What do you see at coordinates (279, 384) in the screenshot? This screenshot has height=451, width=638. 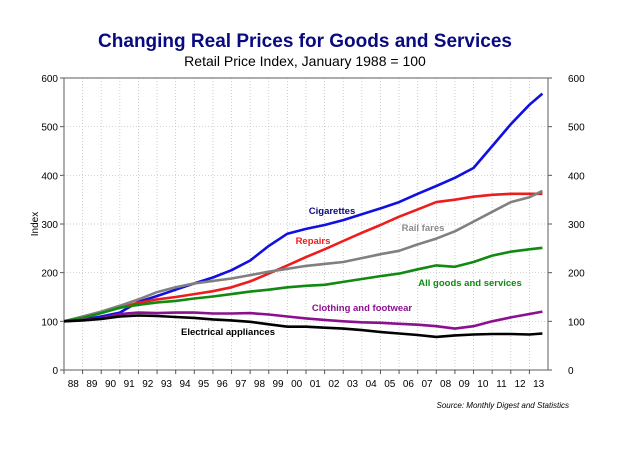 I see `x-tick-label: 99` at bounding box center [279, 384].